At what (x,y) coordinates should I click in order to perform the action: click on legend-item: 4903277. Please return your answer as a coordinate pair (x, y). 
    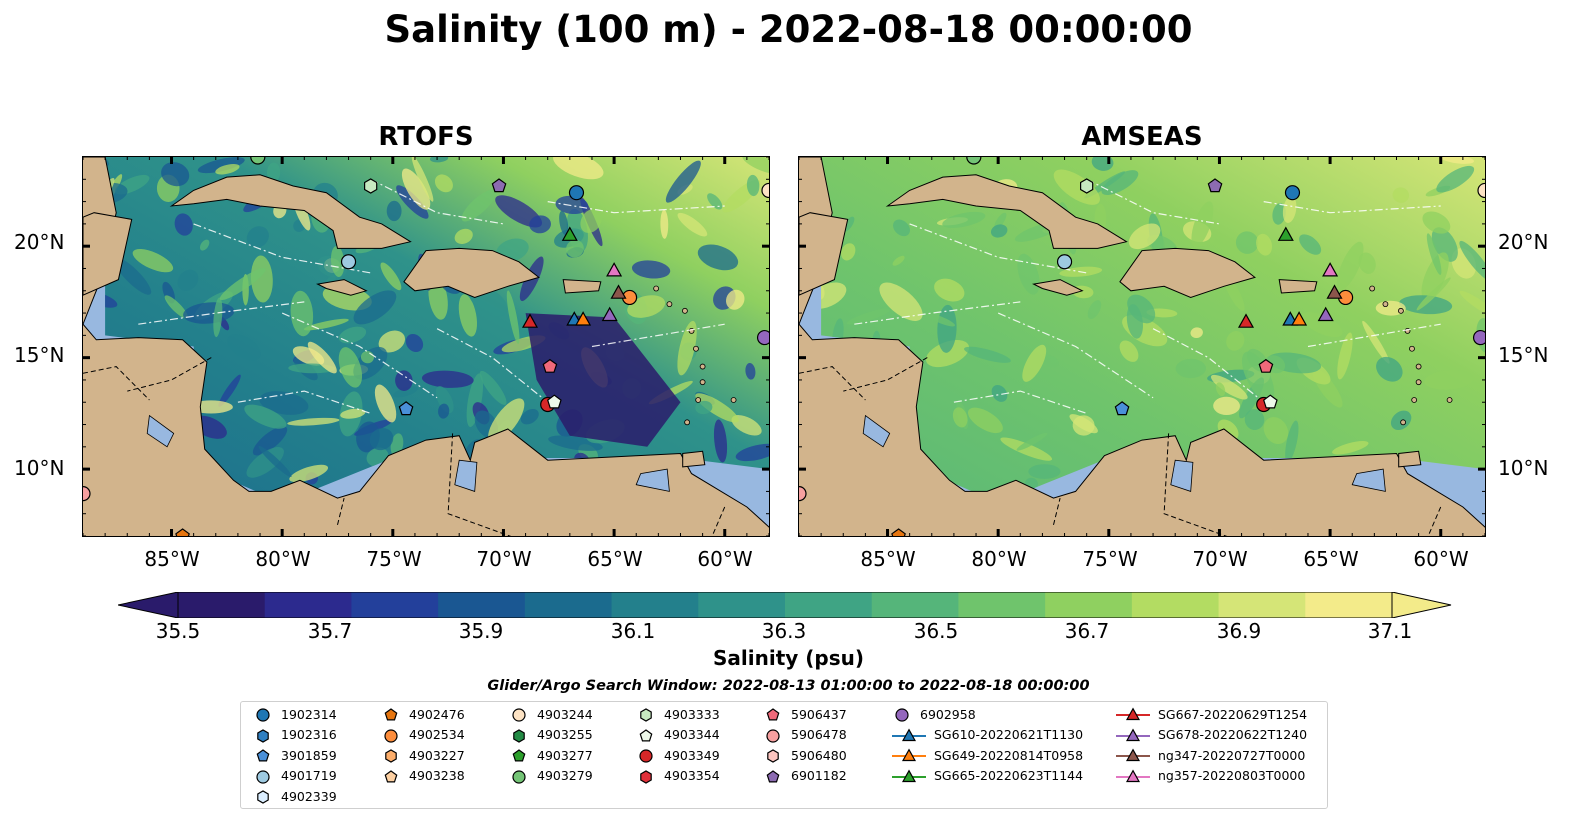
    Looking at the image, I should click on (551, 755).